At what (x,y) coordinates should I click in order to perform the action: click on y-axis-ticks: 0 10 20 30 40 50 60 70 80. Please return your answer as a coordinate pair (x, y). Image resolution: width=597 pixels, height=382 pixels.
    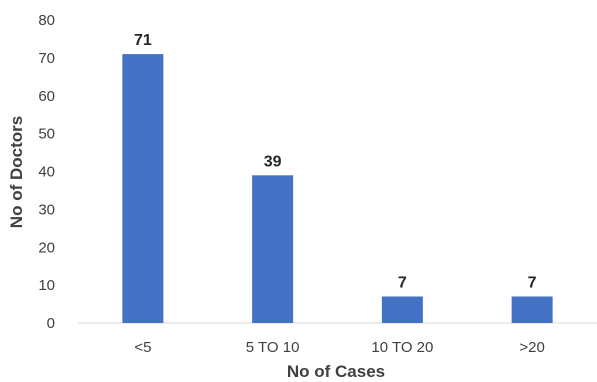
    Looking at the image, I should click on (46, 172).